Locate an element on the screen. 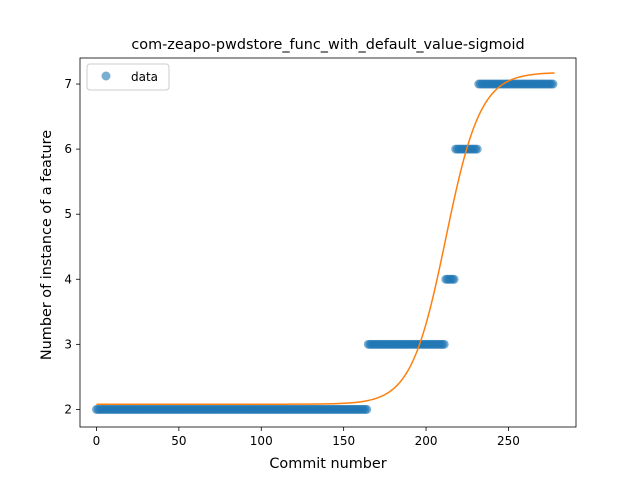  x-tick-label: 0 is located at coordinates (97, 441).